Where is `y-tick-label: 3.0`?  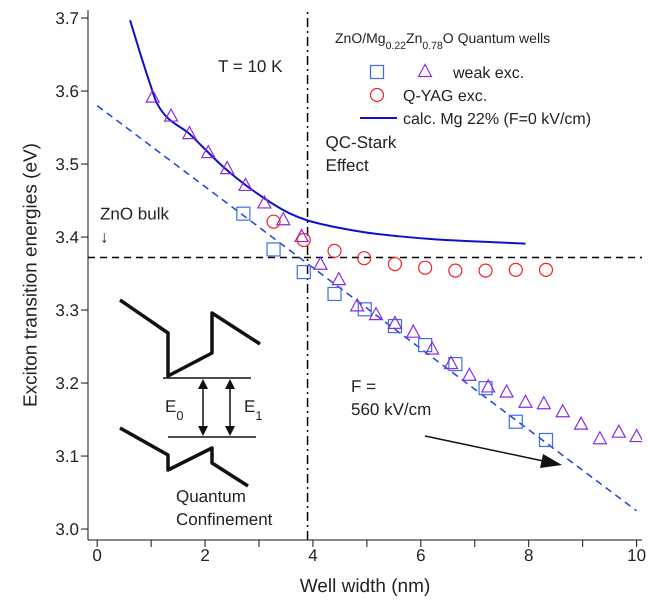
y-tick-label: 3.0 is located at coordinates (67, 530).